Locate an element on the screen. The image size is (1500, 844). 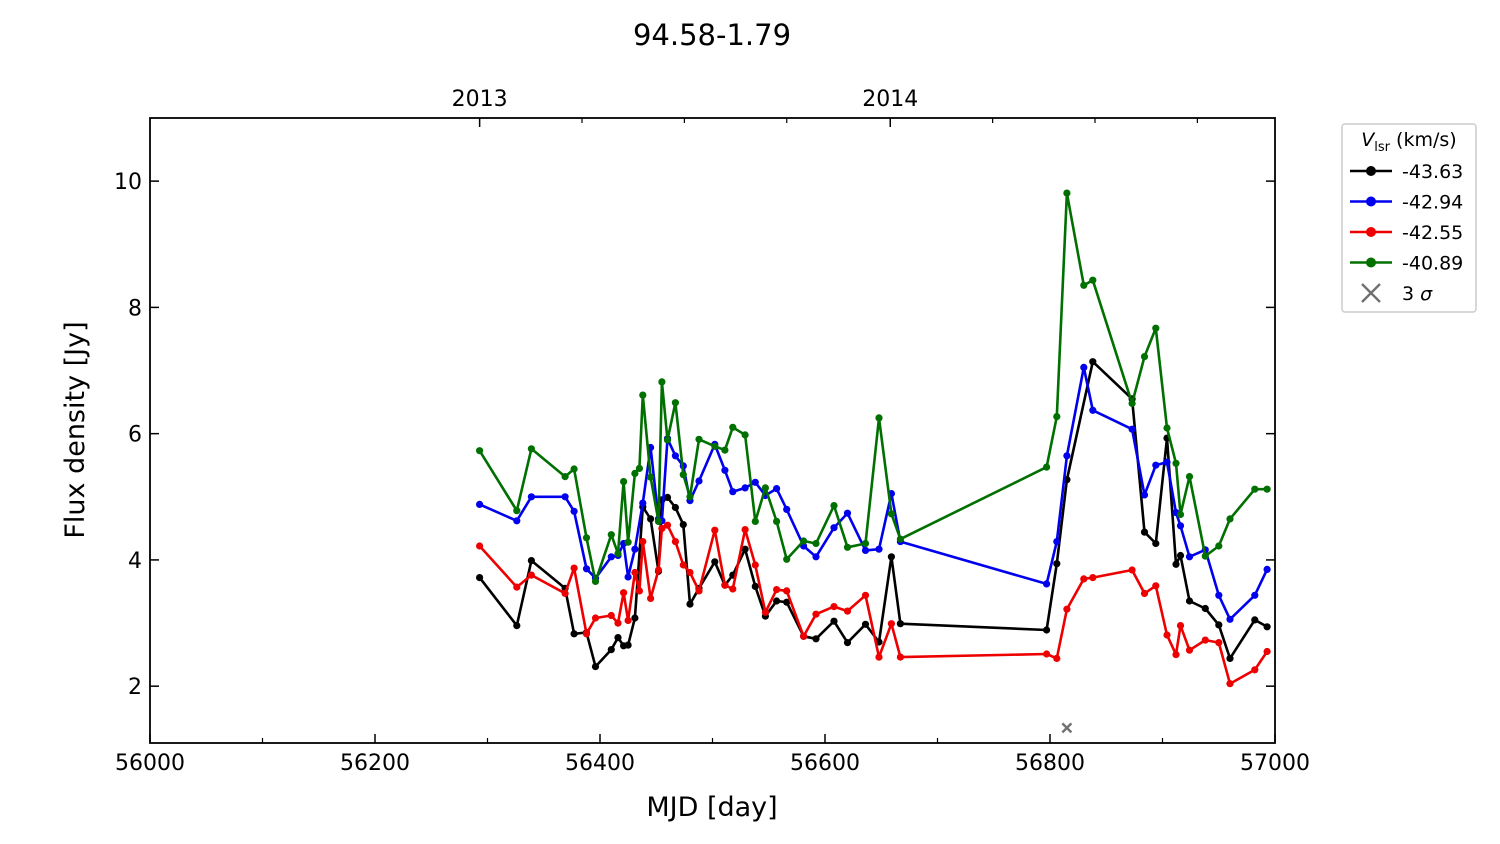
x-axis-label: MJD [day] is located at coordinates (711, 807).